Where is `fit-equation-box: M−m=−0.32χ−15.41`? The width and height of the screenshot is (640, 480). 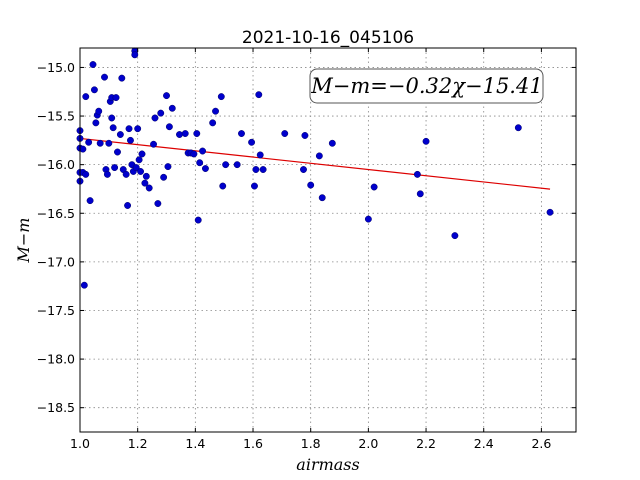
fit-equation-box: M−m=−0.32χ−15.41 is located at coordinates (426, 86).